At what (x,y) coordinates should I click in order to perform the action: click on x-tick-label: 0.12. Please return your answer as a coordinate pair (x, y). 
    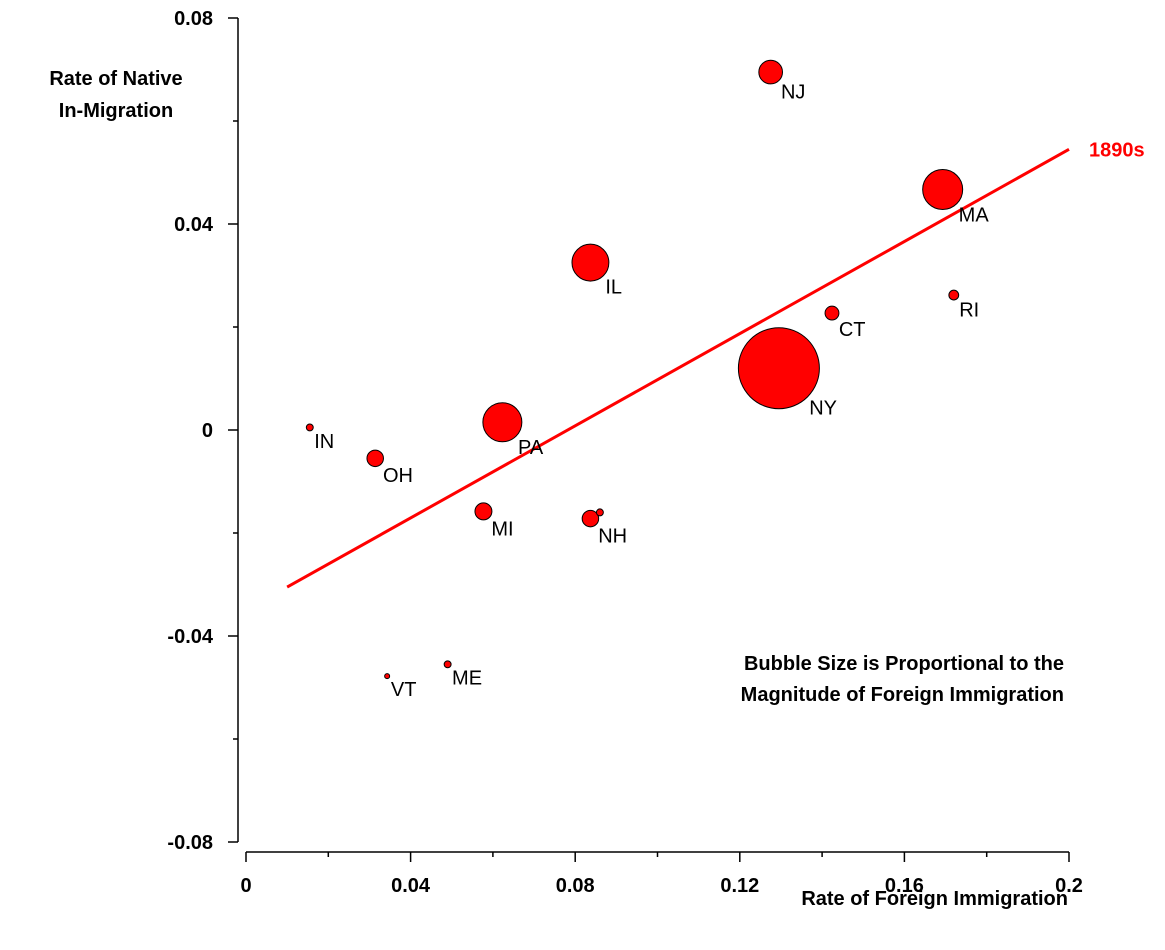
    Looking at the image, I should click on (739, 886).